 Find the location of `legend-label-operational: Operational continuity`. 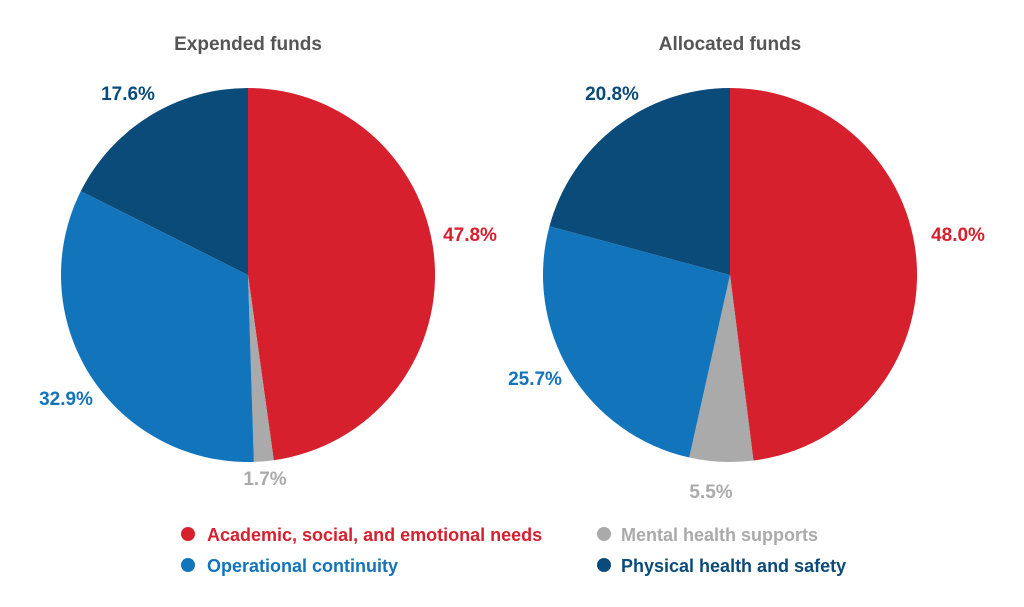

legend-label-operational: Operational continuity is located at coordinates (302, 566).